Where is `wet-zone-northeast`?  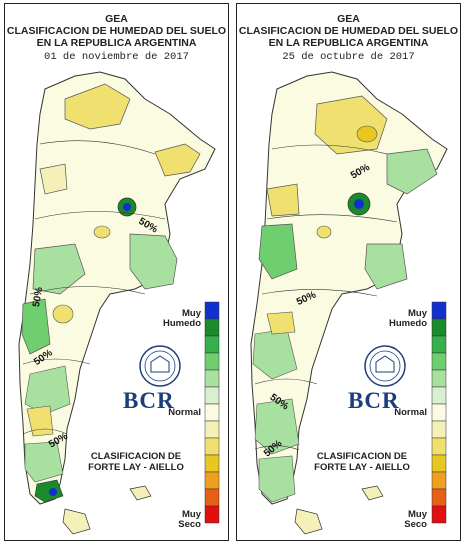
wet-zone-northeast is located at coordinates (412, 171).